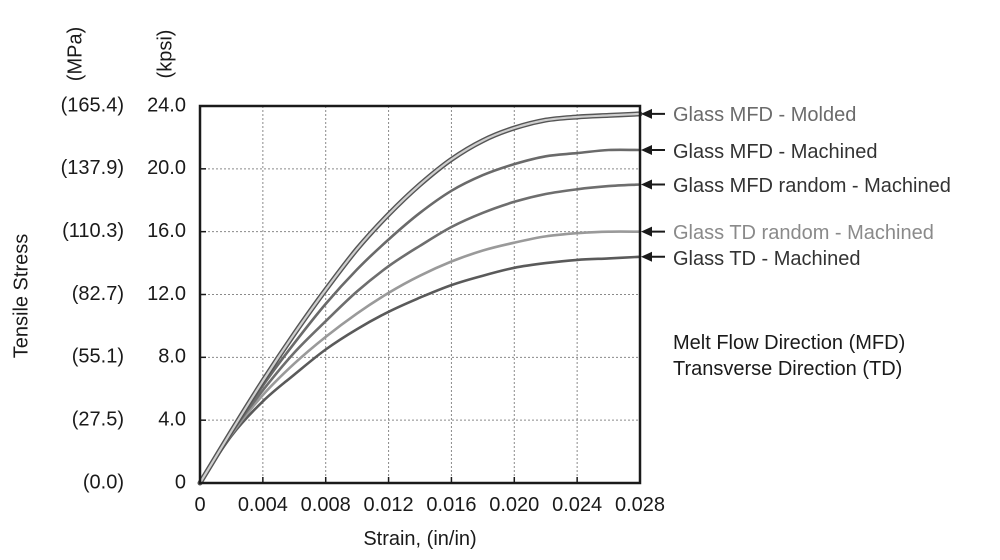 The height and width of the screenshot is (560, 1000). What do you see at coordinates (803, 233) in the screenshot?
I see `series-label: Glass TD random - Machined` at bounding box center [803, 233].